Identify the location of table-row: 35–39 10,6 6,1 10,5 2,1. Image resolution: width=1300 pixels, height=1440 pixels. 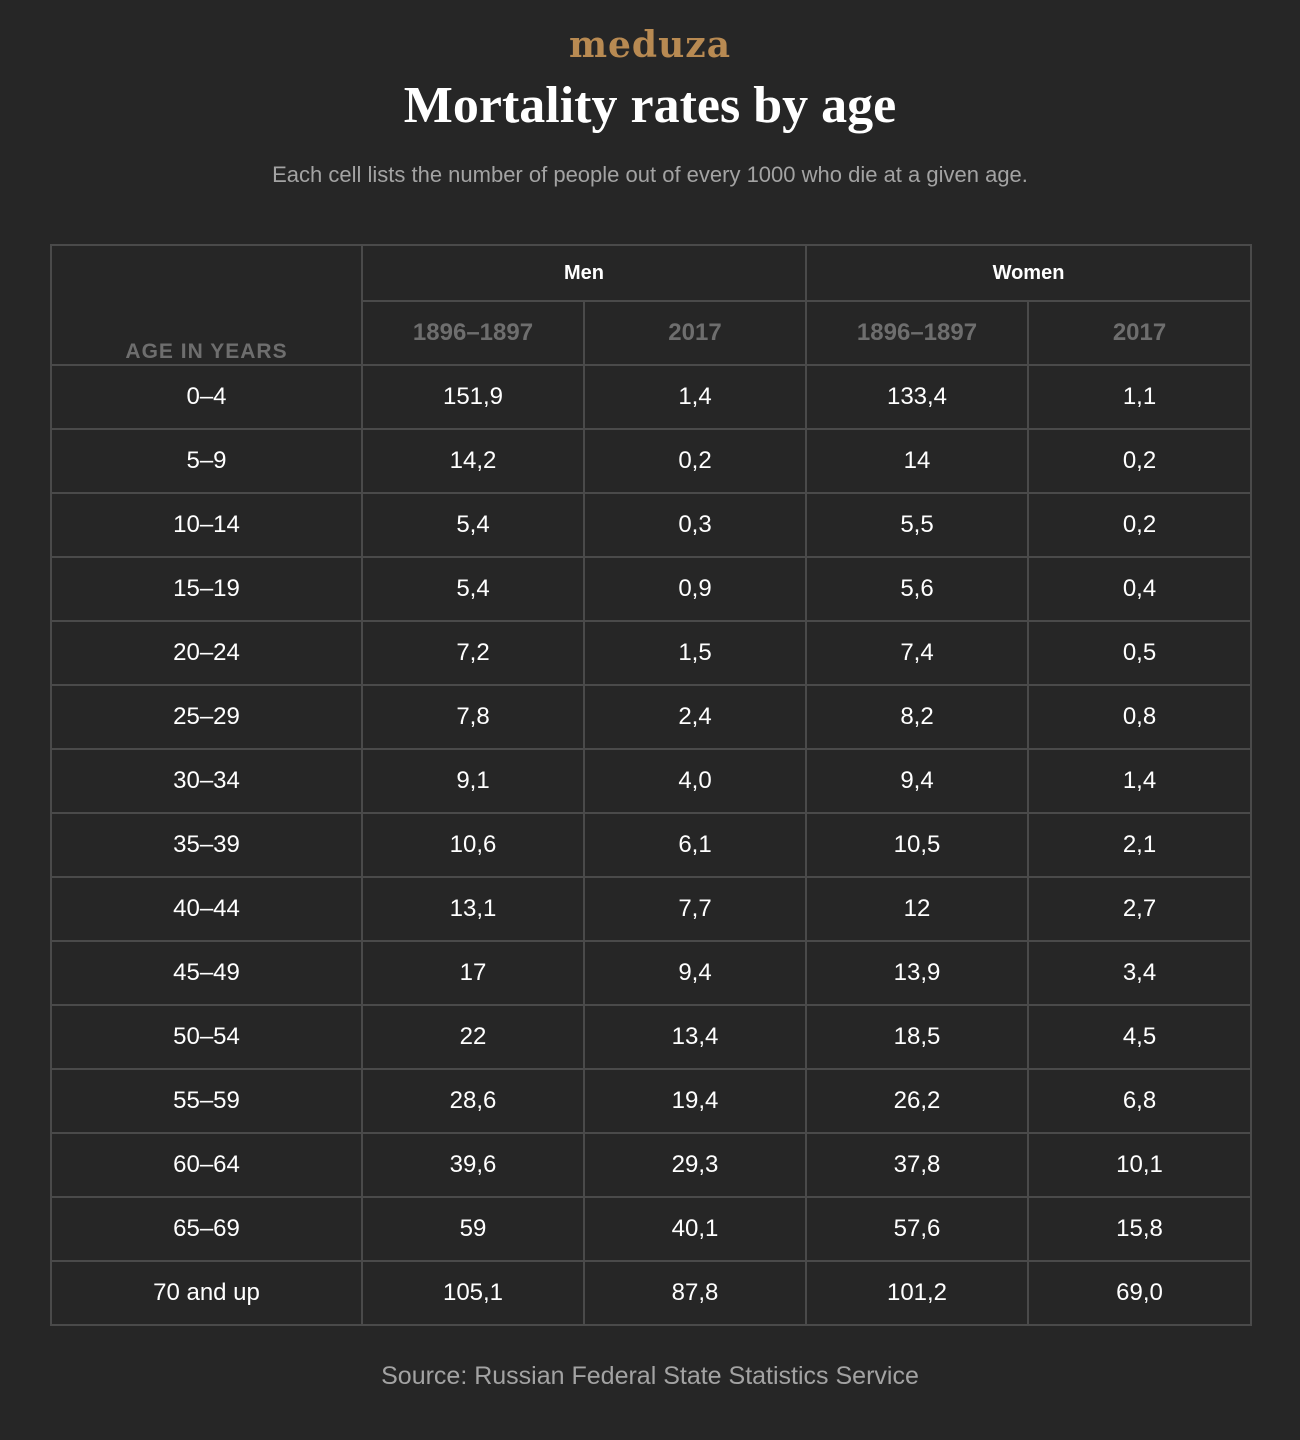
(651, 845).